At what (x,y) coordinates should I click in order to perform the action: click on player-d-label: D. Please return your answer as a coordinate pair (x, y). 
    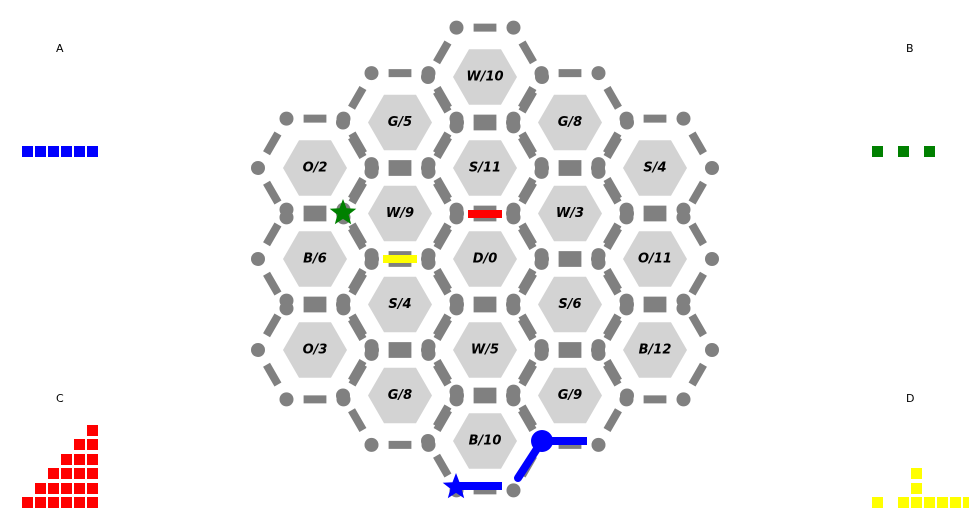
    Looking at the image, I should click on (910, 398).